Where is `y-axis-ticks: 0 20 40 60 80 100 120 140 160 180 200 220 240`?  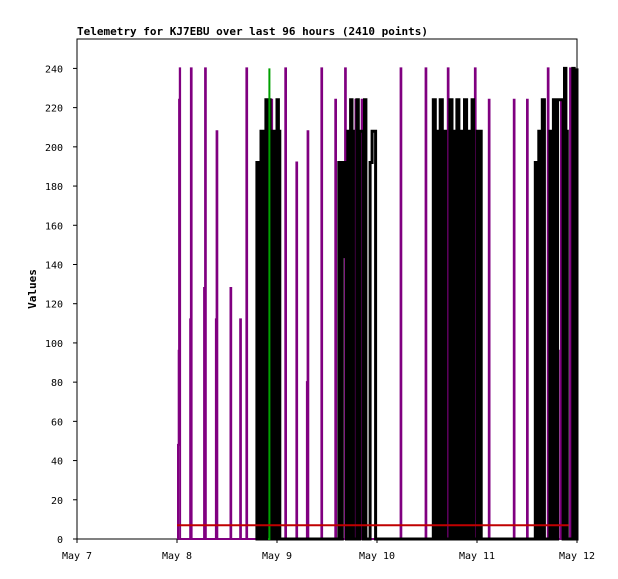 y-axis-ticks: 0 20 40 60 80 100 120 140 160 180 200 220 240 is located at coordinates (61, 305).